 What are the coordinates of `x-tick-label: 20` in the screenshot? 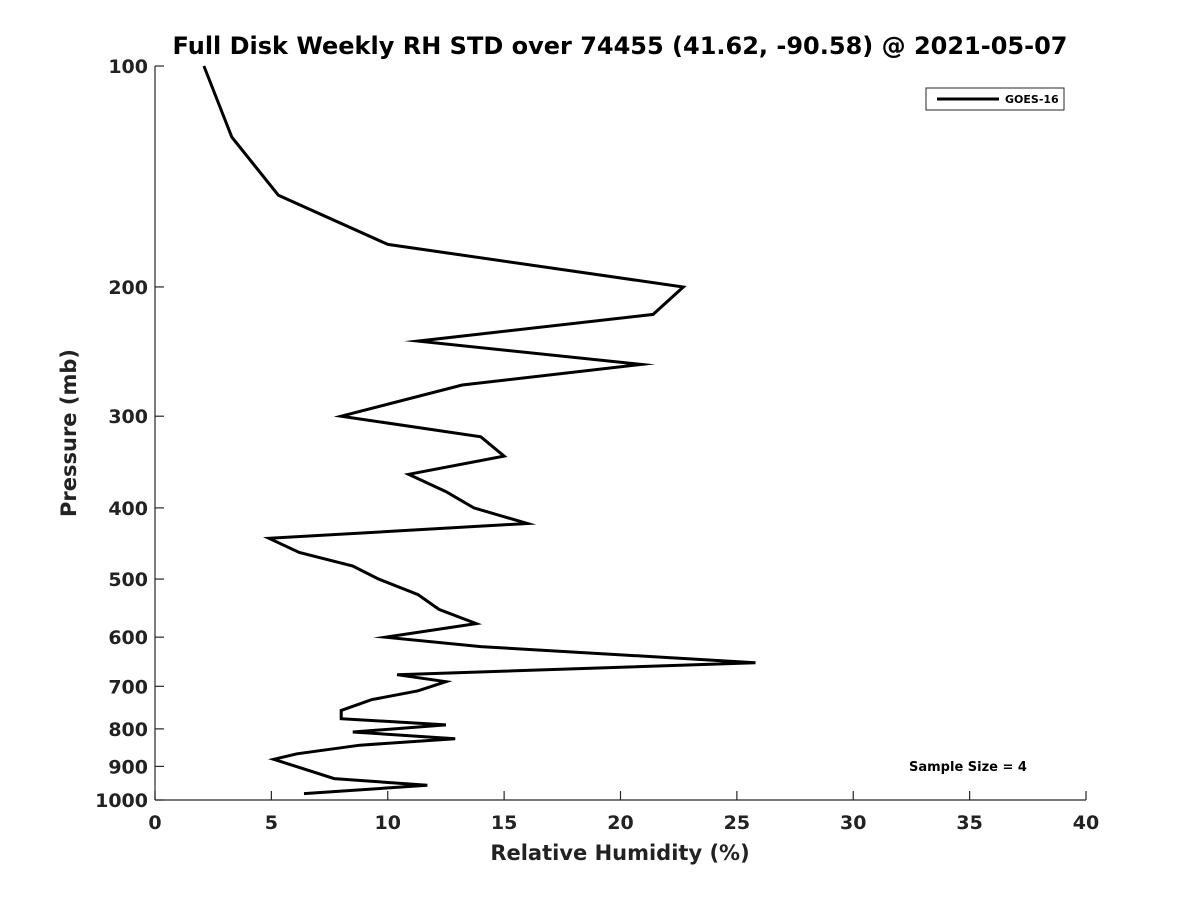 It's located at (620, 823).